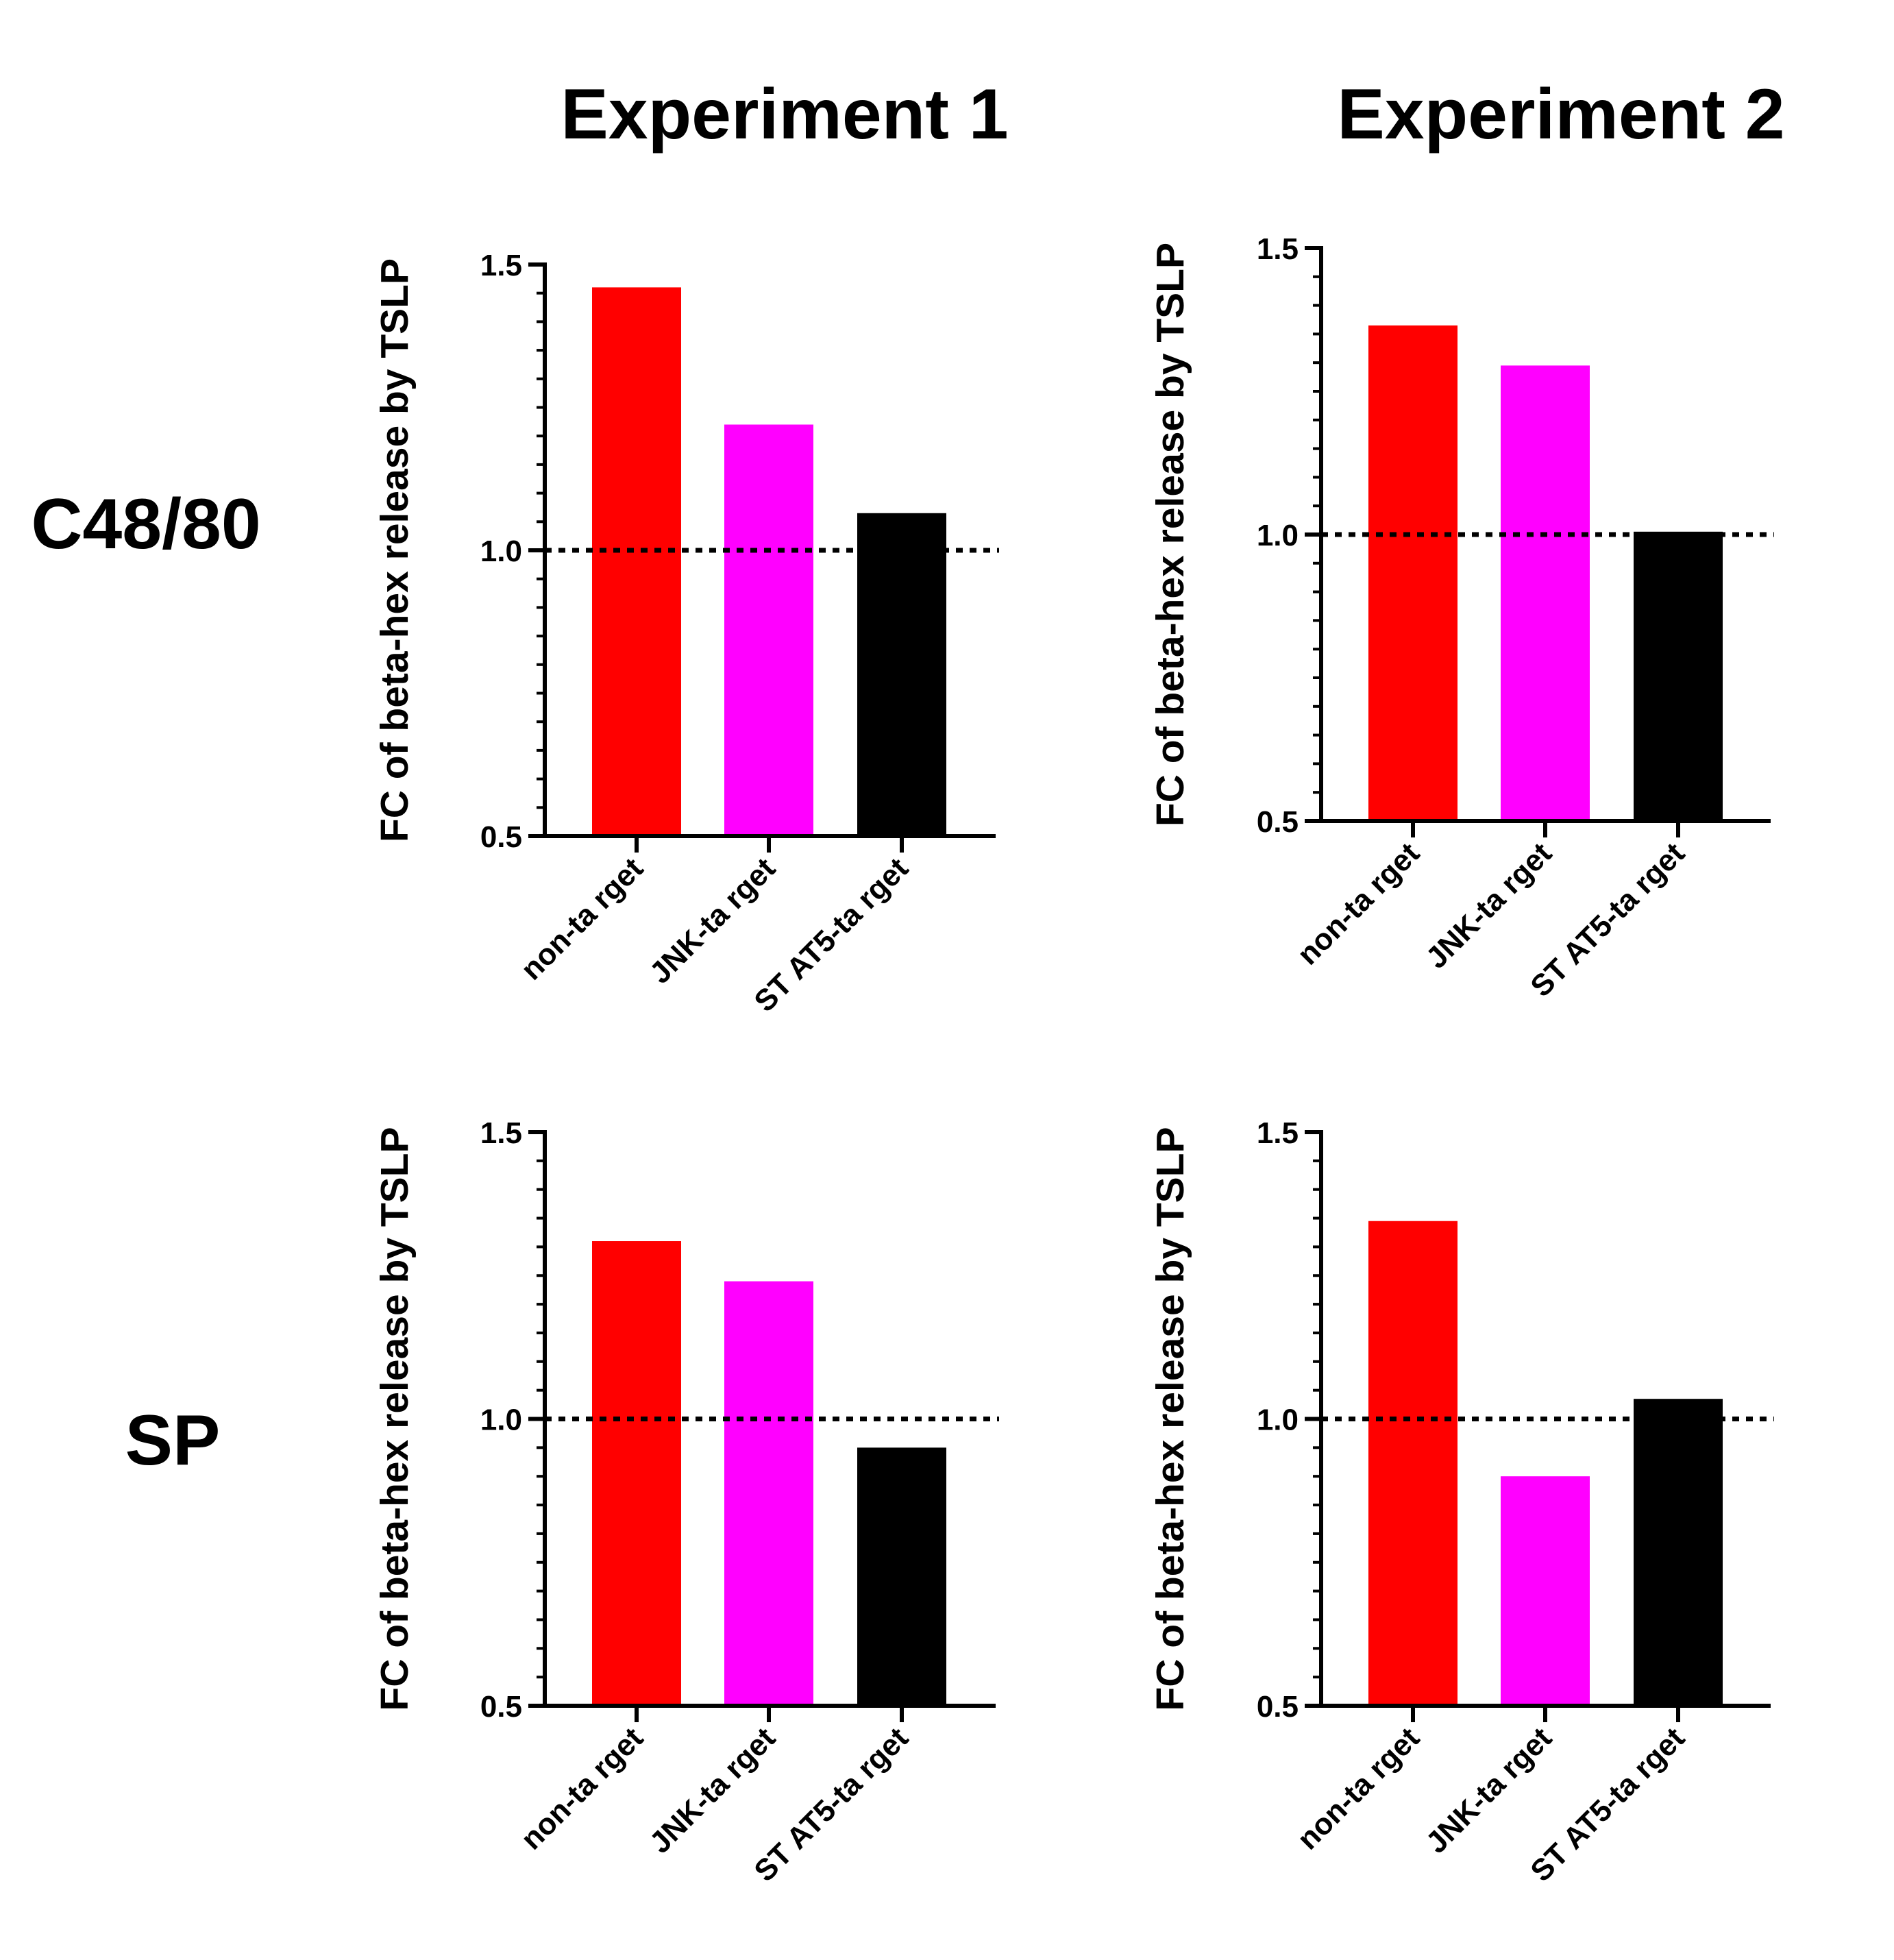 The image size is (1894, 1960). I want to click on column-title-experiment-1: Experiment 1, so click(785, 114).